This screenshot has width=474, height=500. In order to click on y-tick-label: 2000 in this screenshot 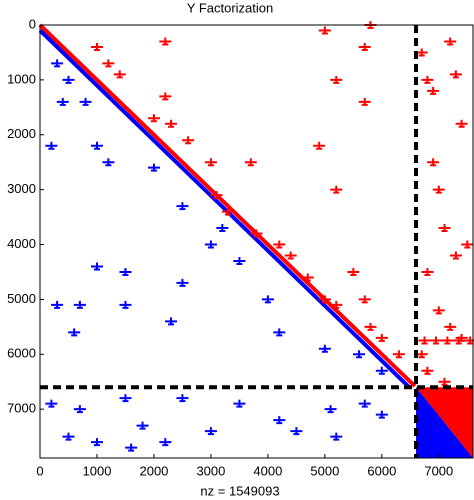, I will do `click(21, 133)`.